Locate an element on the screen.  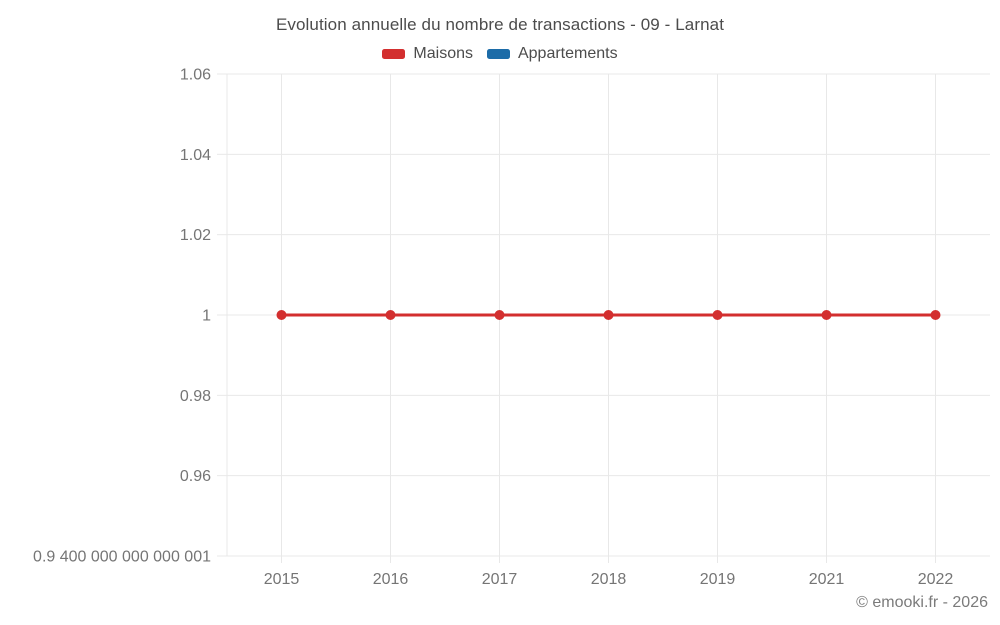
chart-legend: Maisons Appartements is located at coordinates (500, 54).